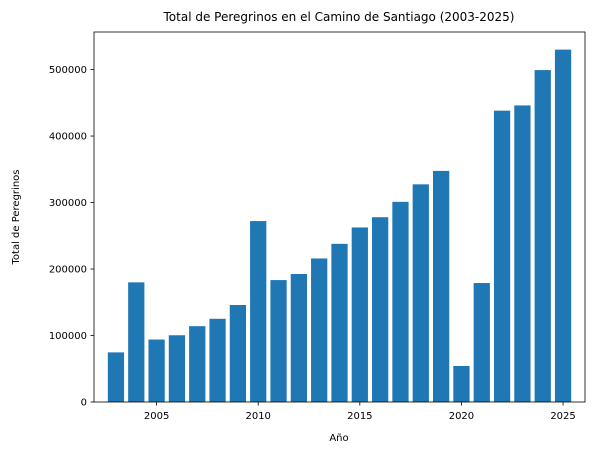 The height and width of the screenshot is (455, 597). What do you see at coordinates (278, 341) in the screenshot?
I see `bar-2011` at bounding box center [278, 341].